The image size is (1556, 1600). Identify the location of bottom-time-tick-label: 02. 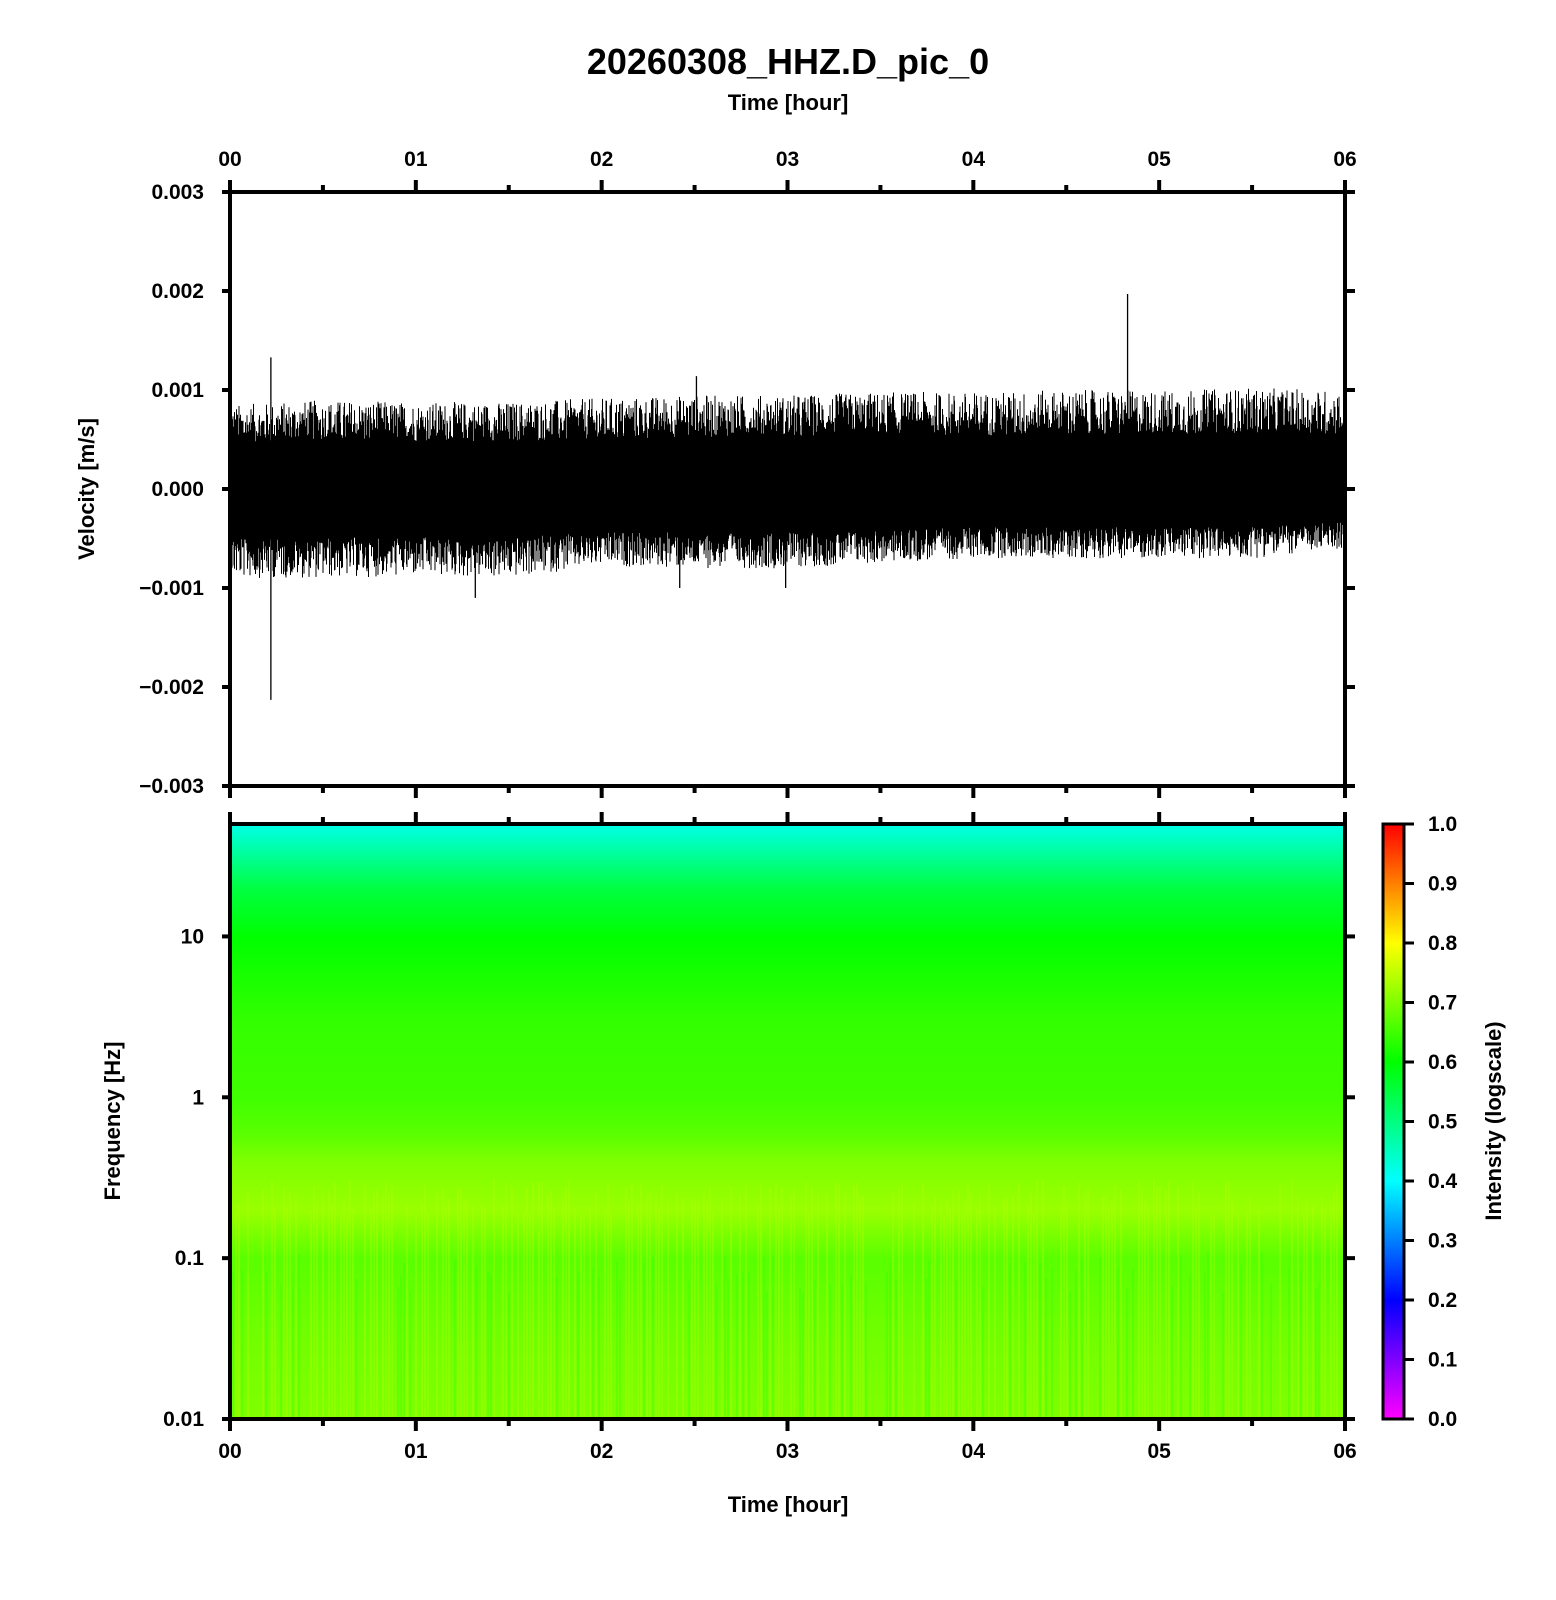
(601, 1451).